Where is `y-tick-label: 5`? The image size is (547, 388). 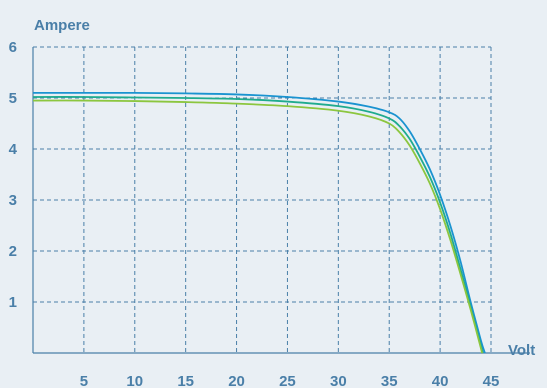
y-tick-label: 5 is located at coordinates (13, 98).